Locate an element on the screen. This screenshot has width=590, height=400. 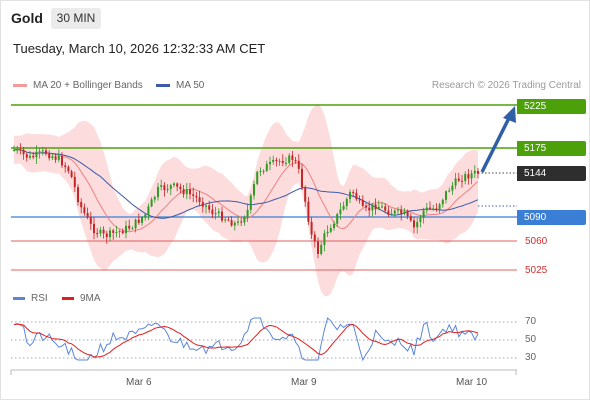
x-label-mar6: Mar 6 is located at coordinates (139, 382).